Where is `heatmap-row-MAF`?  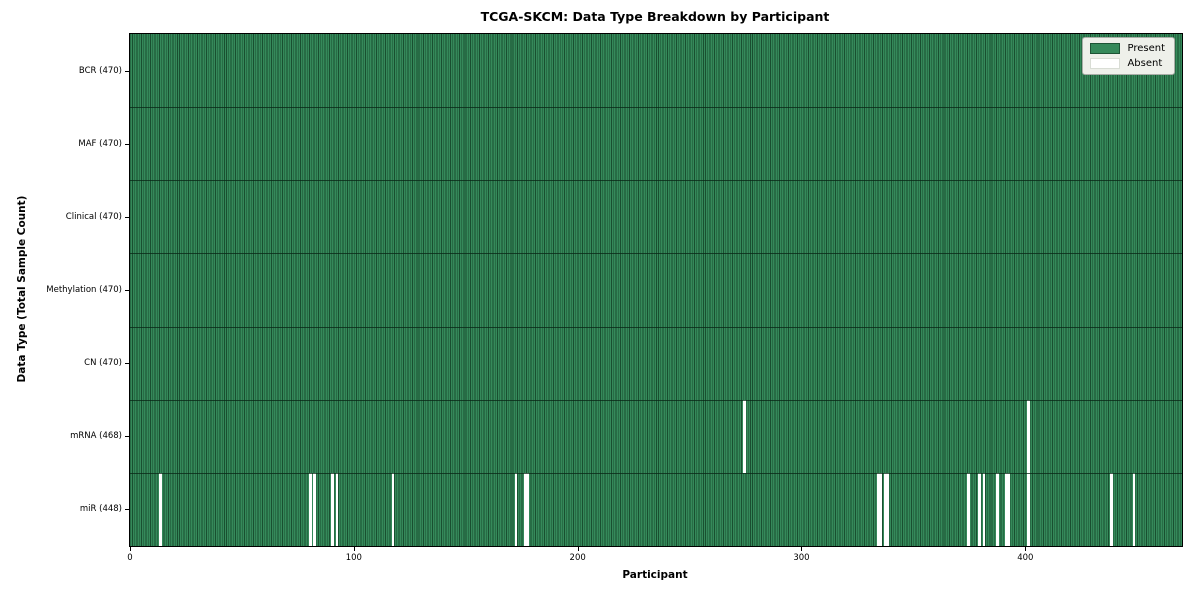 heatmap-row-MAF is located at coordinates (656, 144).